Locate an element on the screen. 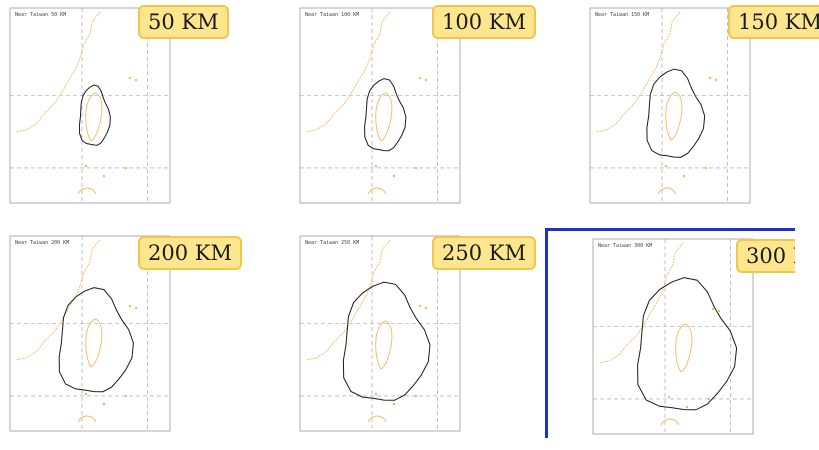 This screenshot has height=450, width=819. map-canvas: Near Taiwan 50 KM is located at coordinates (90, 105).